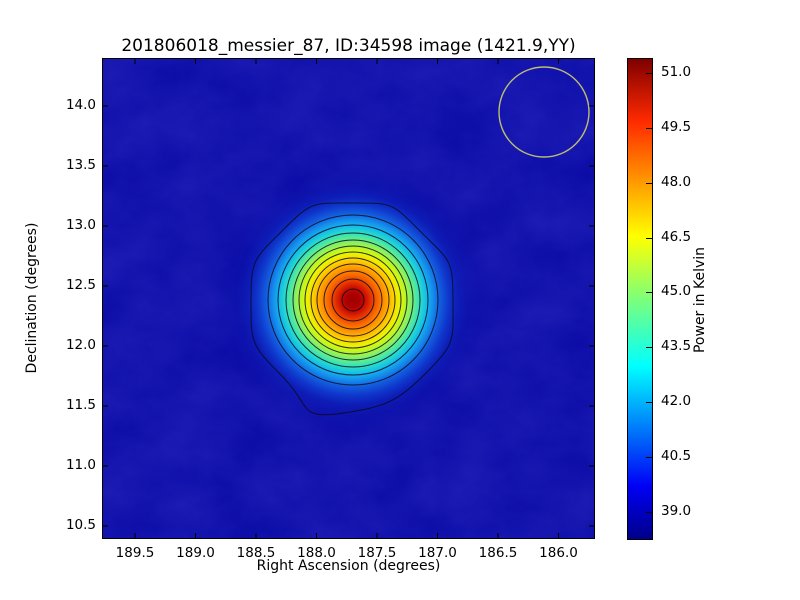 This screenshot has width=800, height=600. I want to click on y-tick-label: 13.5, so click(80, 165).